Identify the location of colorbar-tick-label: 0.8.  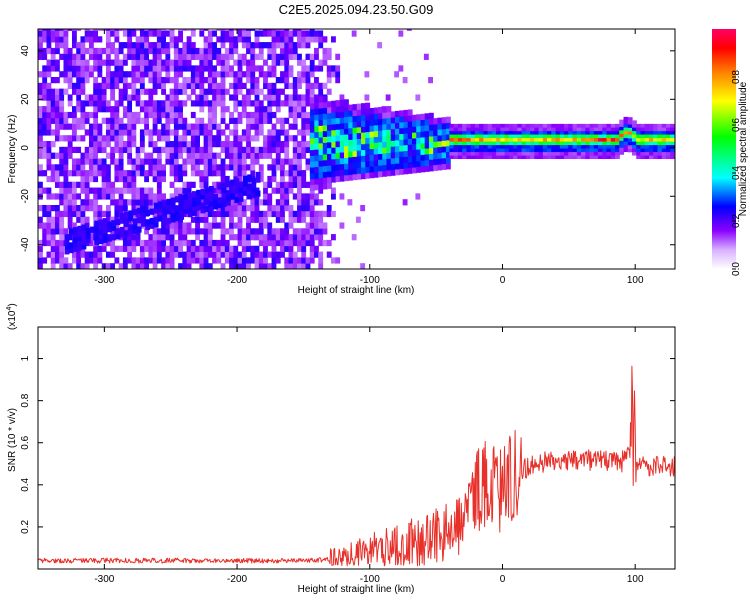
(736, 77).